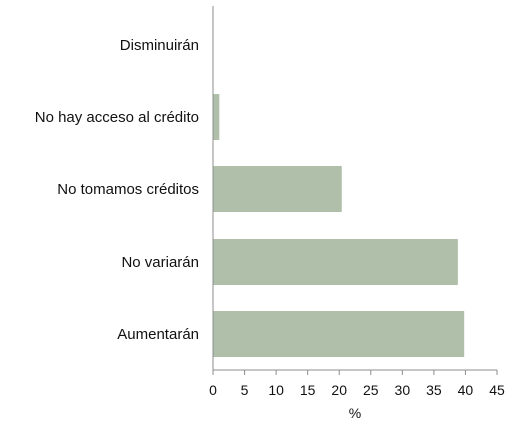 Image resolution: width=514 pixels, height=425 pixels. I want to click on category-label: Aumentarán, so click(158, 334).